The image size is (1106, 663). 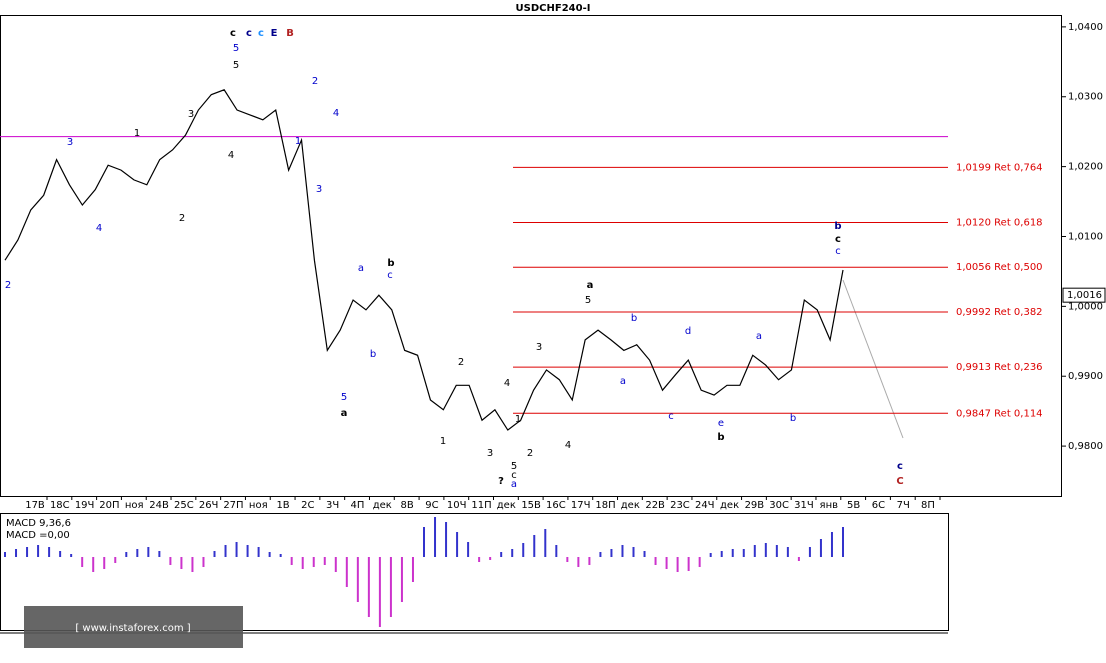 What do you see at coordinates (501, 481) in the screenshot?
I see `wave-label: ?` at bounding box center [501, 481].